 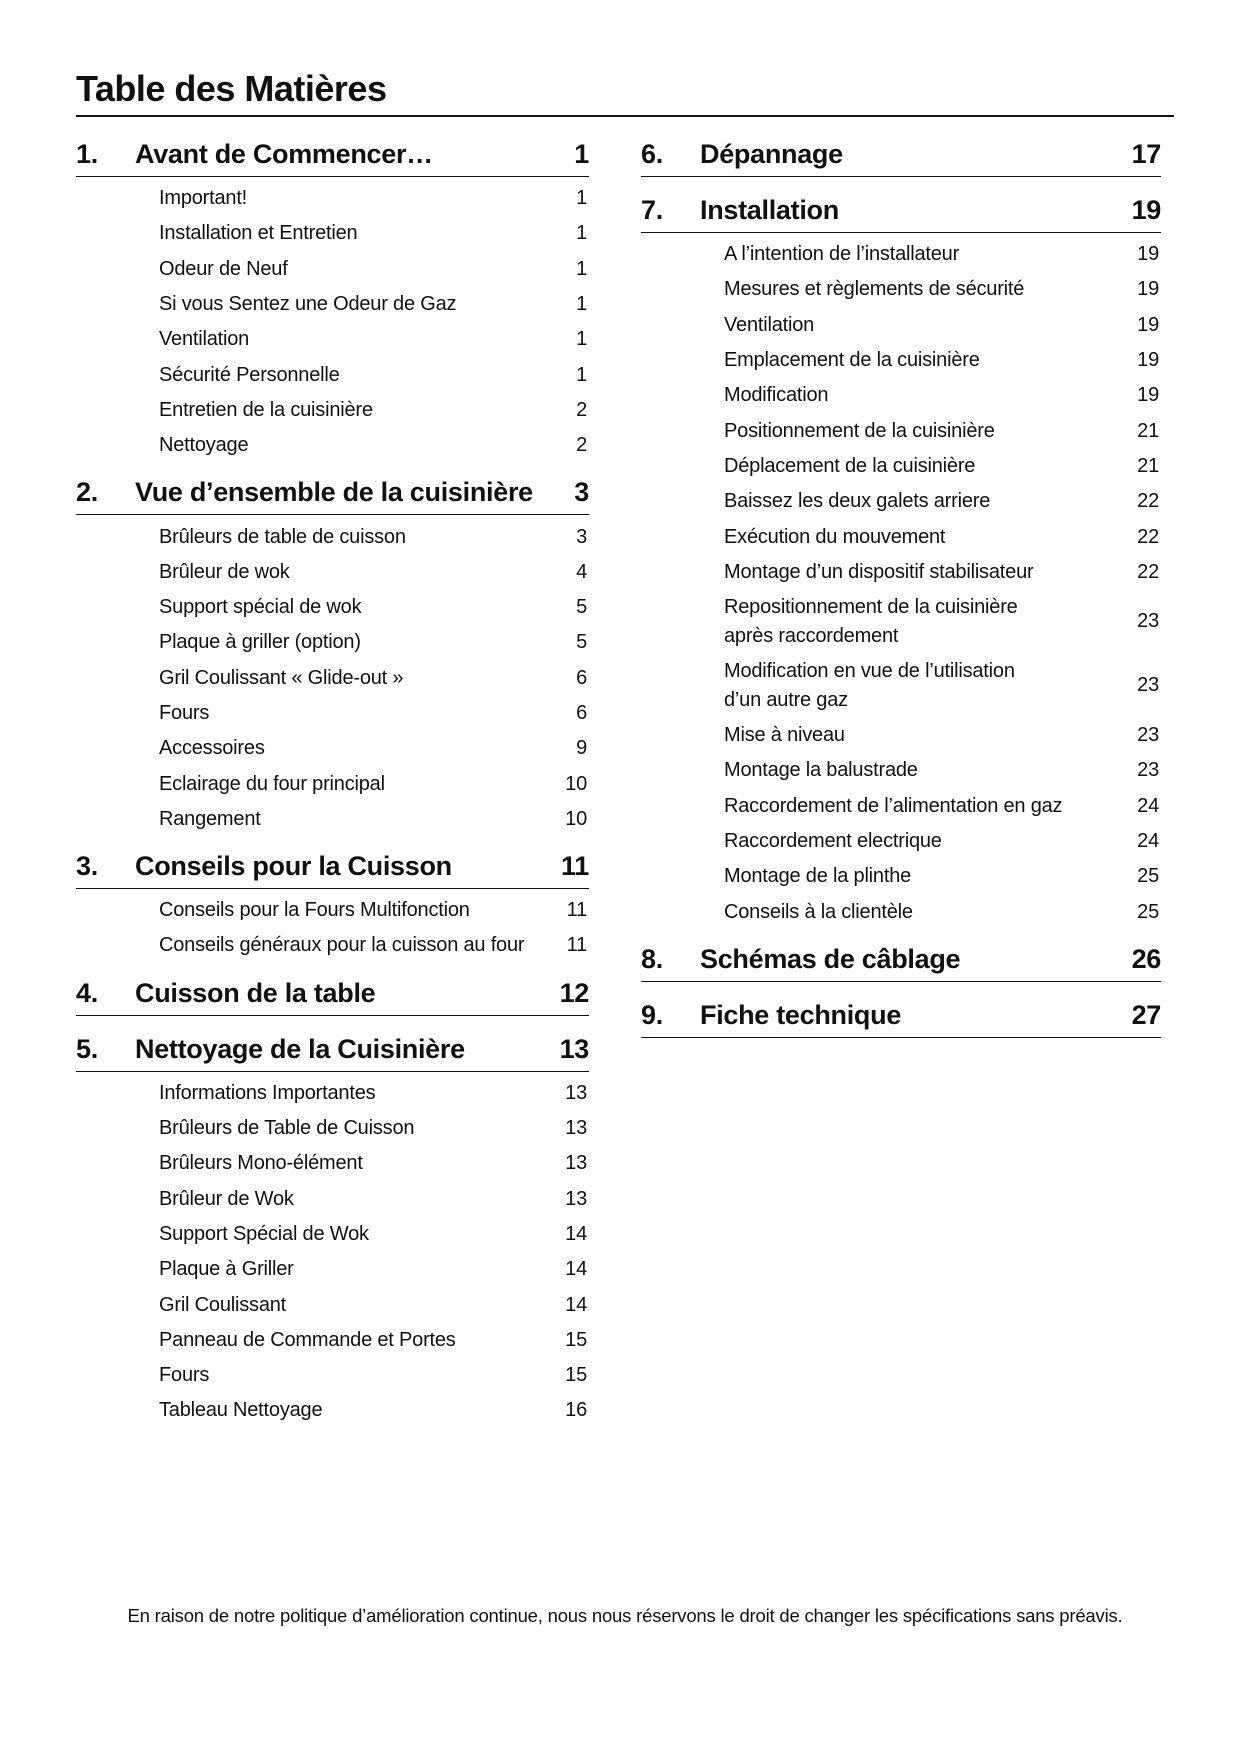 I want to click on section-heading: 3. Conseils pour la Cuisson 11, so click(x=332, y=867).